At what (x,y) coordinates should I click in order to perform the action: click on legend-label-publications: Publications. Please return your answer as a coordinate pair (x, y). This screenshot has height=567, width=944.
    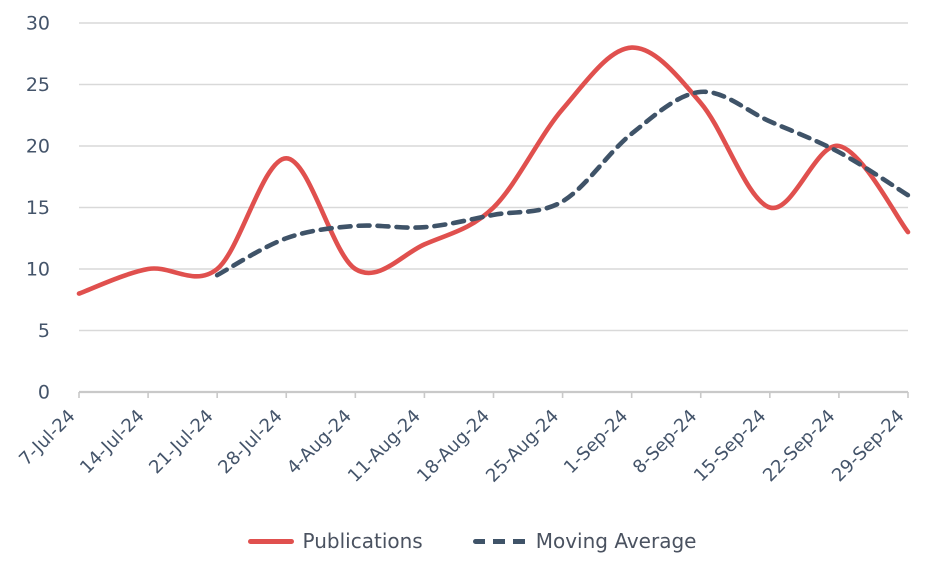
    Looking at the image, I should click on (362, 541).